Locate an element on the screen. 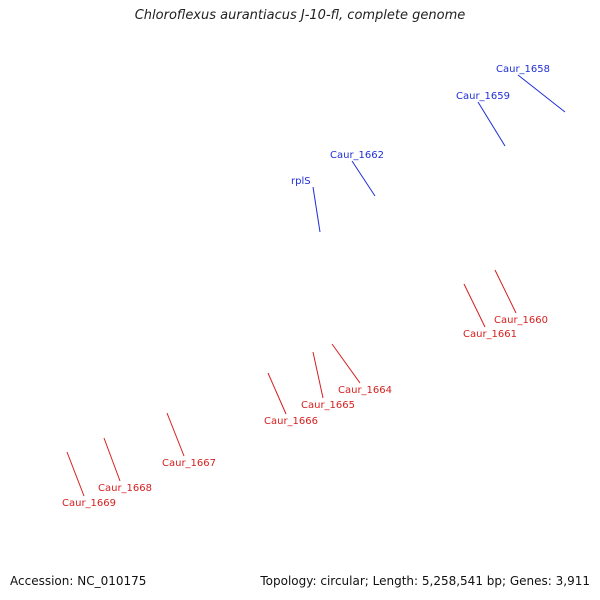 Image resolution: width=600 pixels, height=600 pixels. gene-label-Caur_1658: Caur_1658 is located at coordinates (523, 69).